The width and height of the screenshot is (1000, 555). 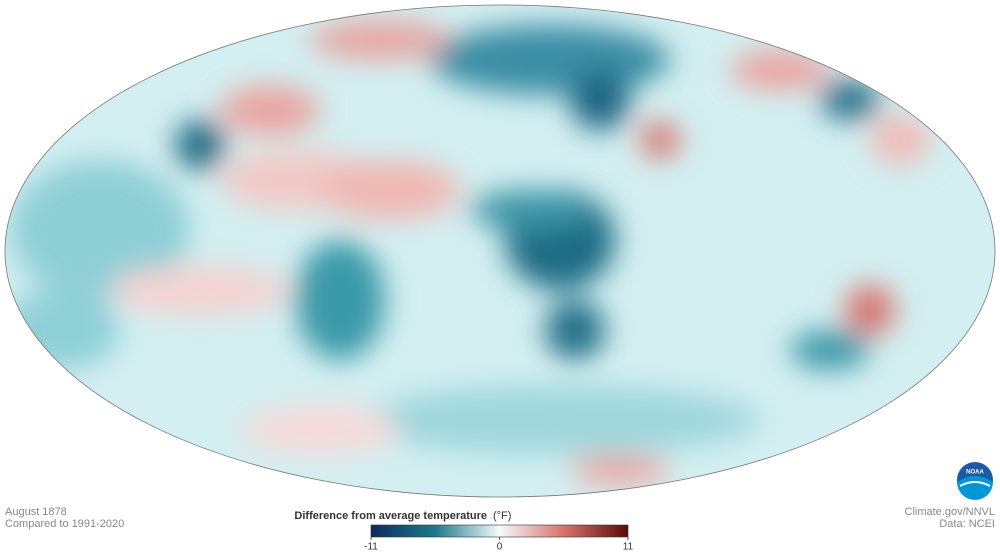 I want to click on colorbar-tick-label: -11, so click(x=371, y=547).